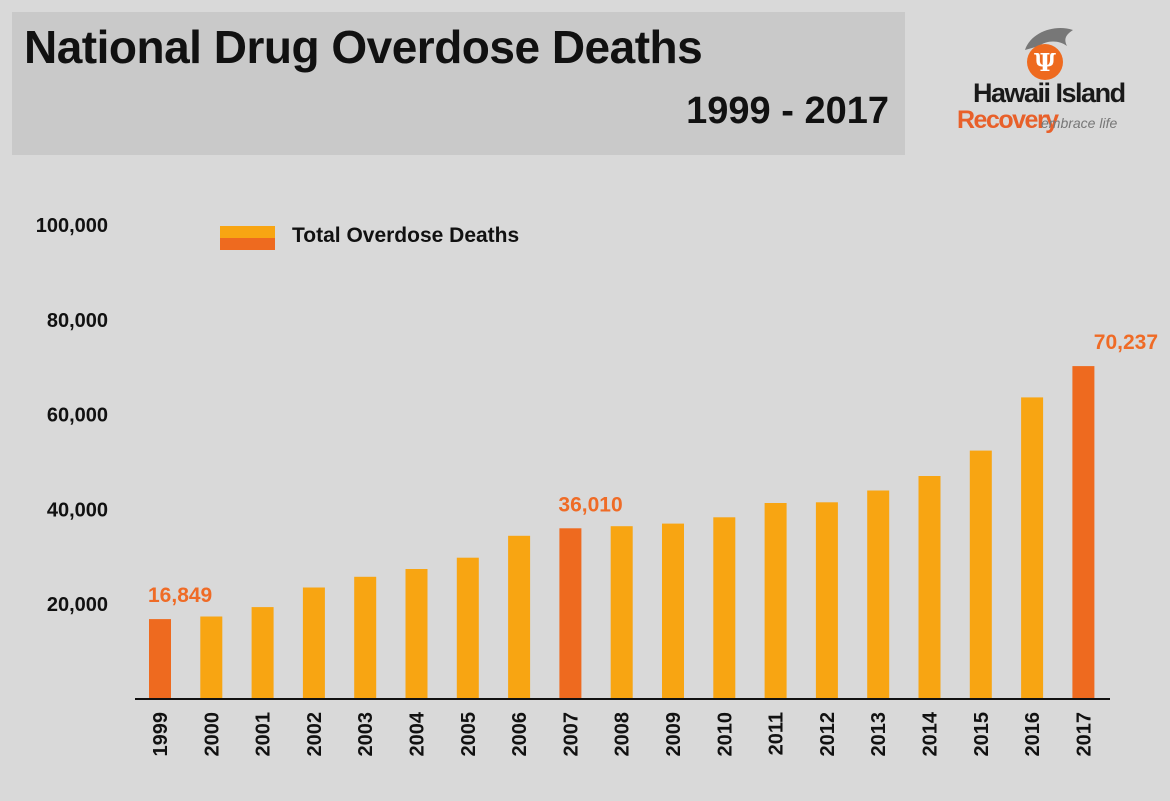 The width and height of the screenshot is (1170, 801). What do you see at coordinates (621, 612) in the screenshot?
I see `bar-2008` at bounding box center [621, 612].